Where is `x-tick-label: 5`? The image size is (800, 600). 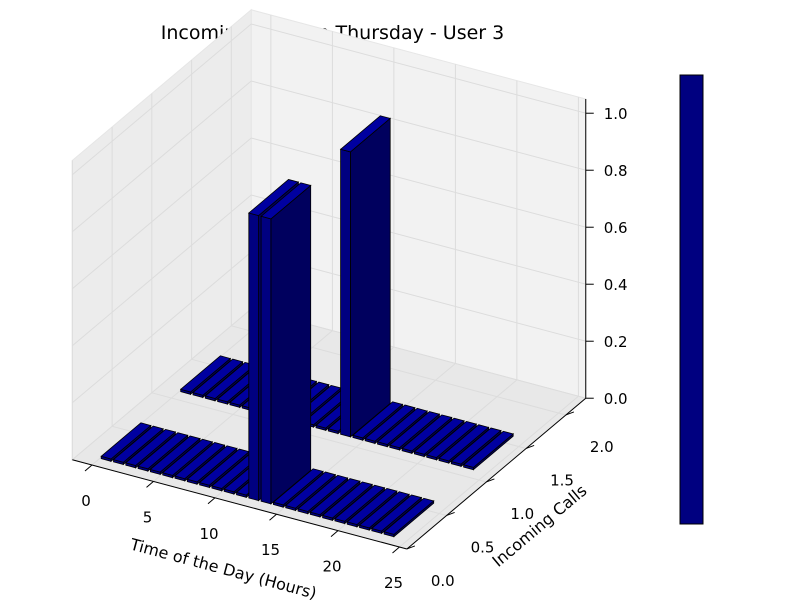 x-tick-label: 5 is located at coordinates (148, 517).